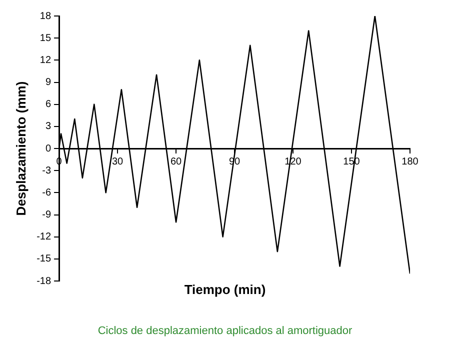  Describe the element at coordinates (48, 82) in the screenshot. I see `y-tick-label: 9` at that location.